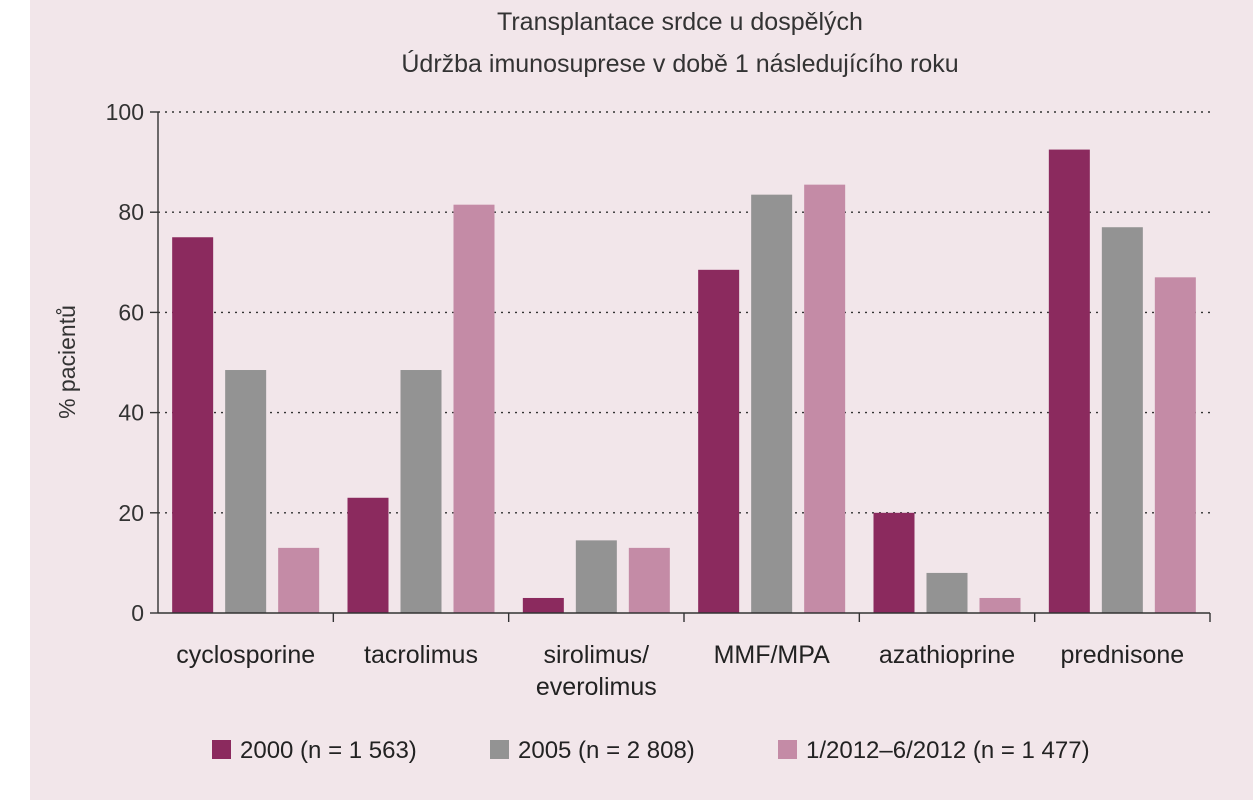 The image size is (1253, 800). What do you see at coordinates (137, 613) in the screenshot?
I see `y-tick-label: 0` at bounding box center [137, 613].